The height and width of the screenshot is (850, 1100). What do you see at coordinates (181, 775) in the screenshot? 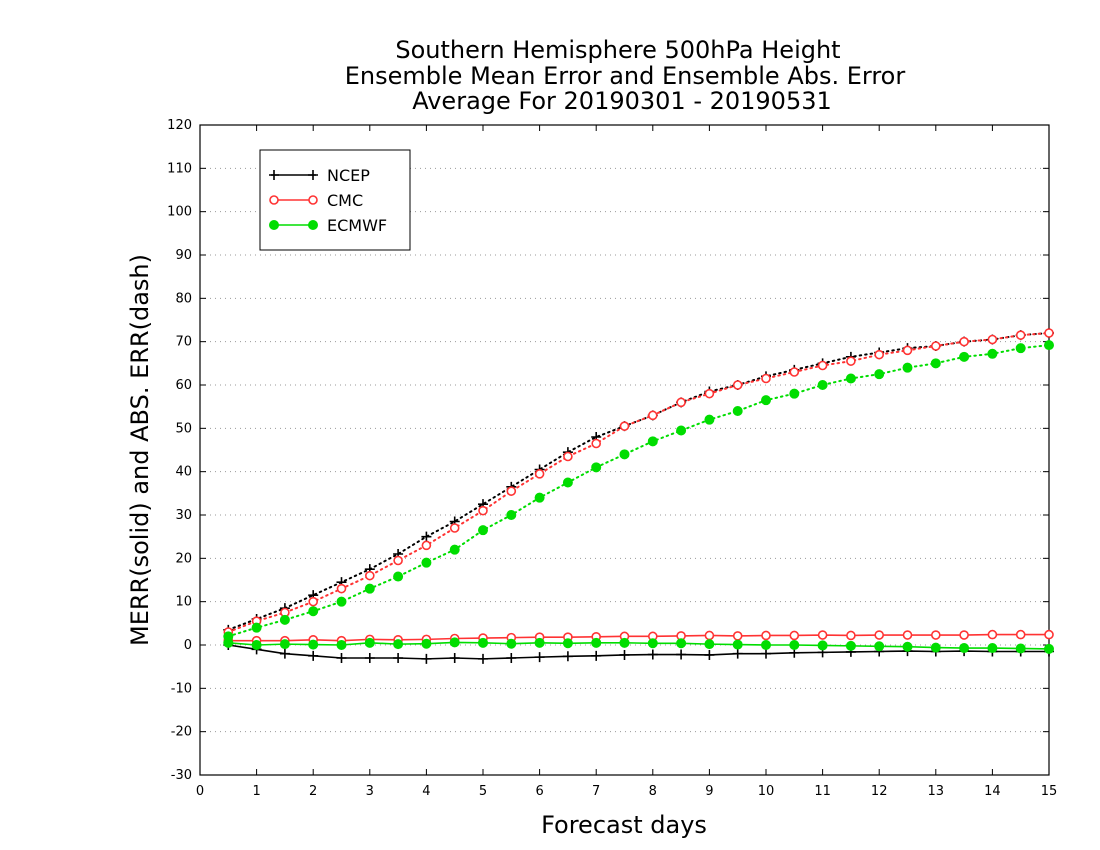
I see `y-tick-label: -30` at bounding box center [181, 775].